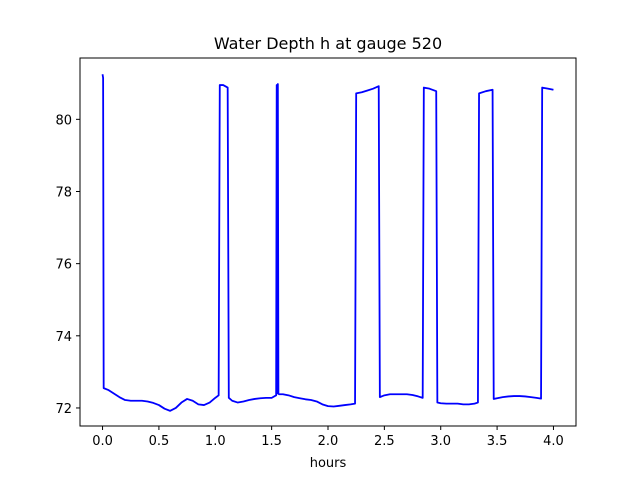  Describe the element at coordinates (63, 120) in the screenshot. I see `y-tick-label: 80` at that location.